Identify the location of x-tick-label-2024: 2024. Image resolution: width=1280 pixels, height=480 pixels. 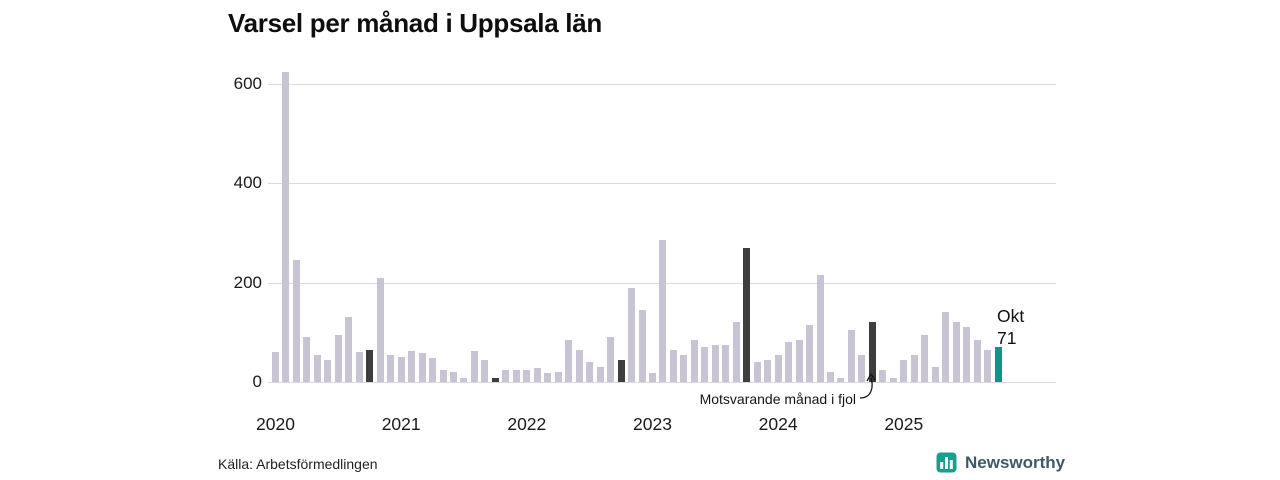
(778, 424).